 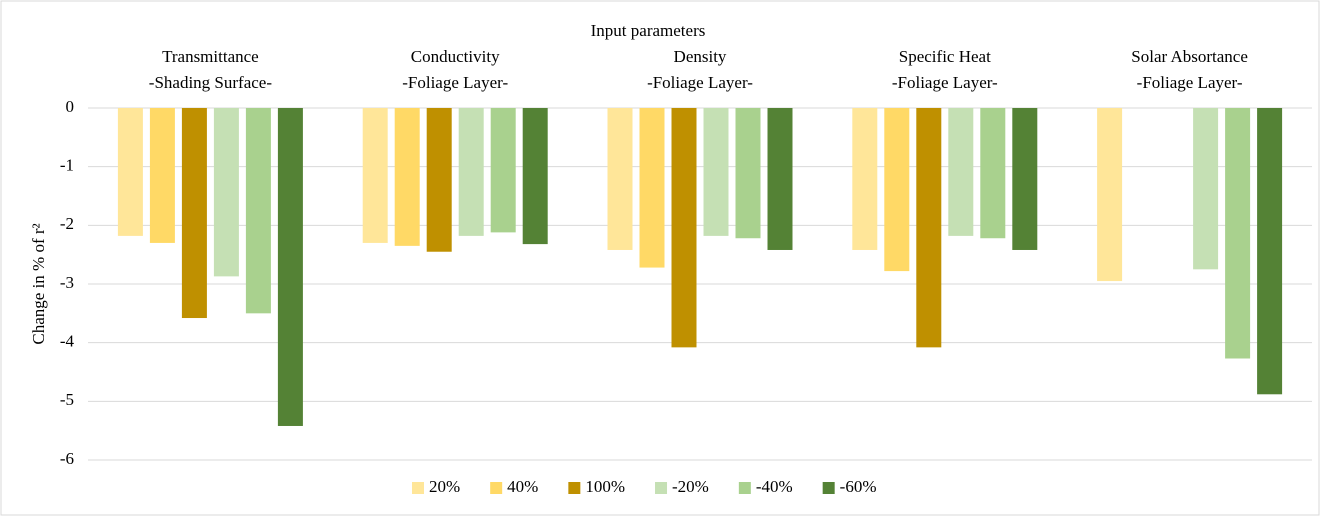 What do you see at coordinates (211, 82) in the screenshot?
I see `category-label: -Shading Surface-` at bounding box center [211, 82].